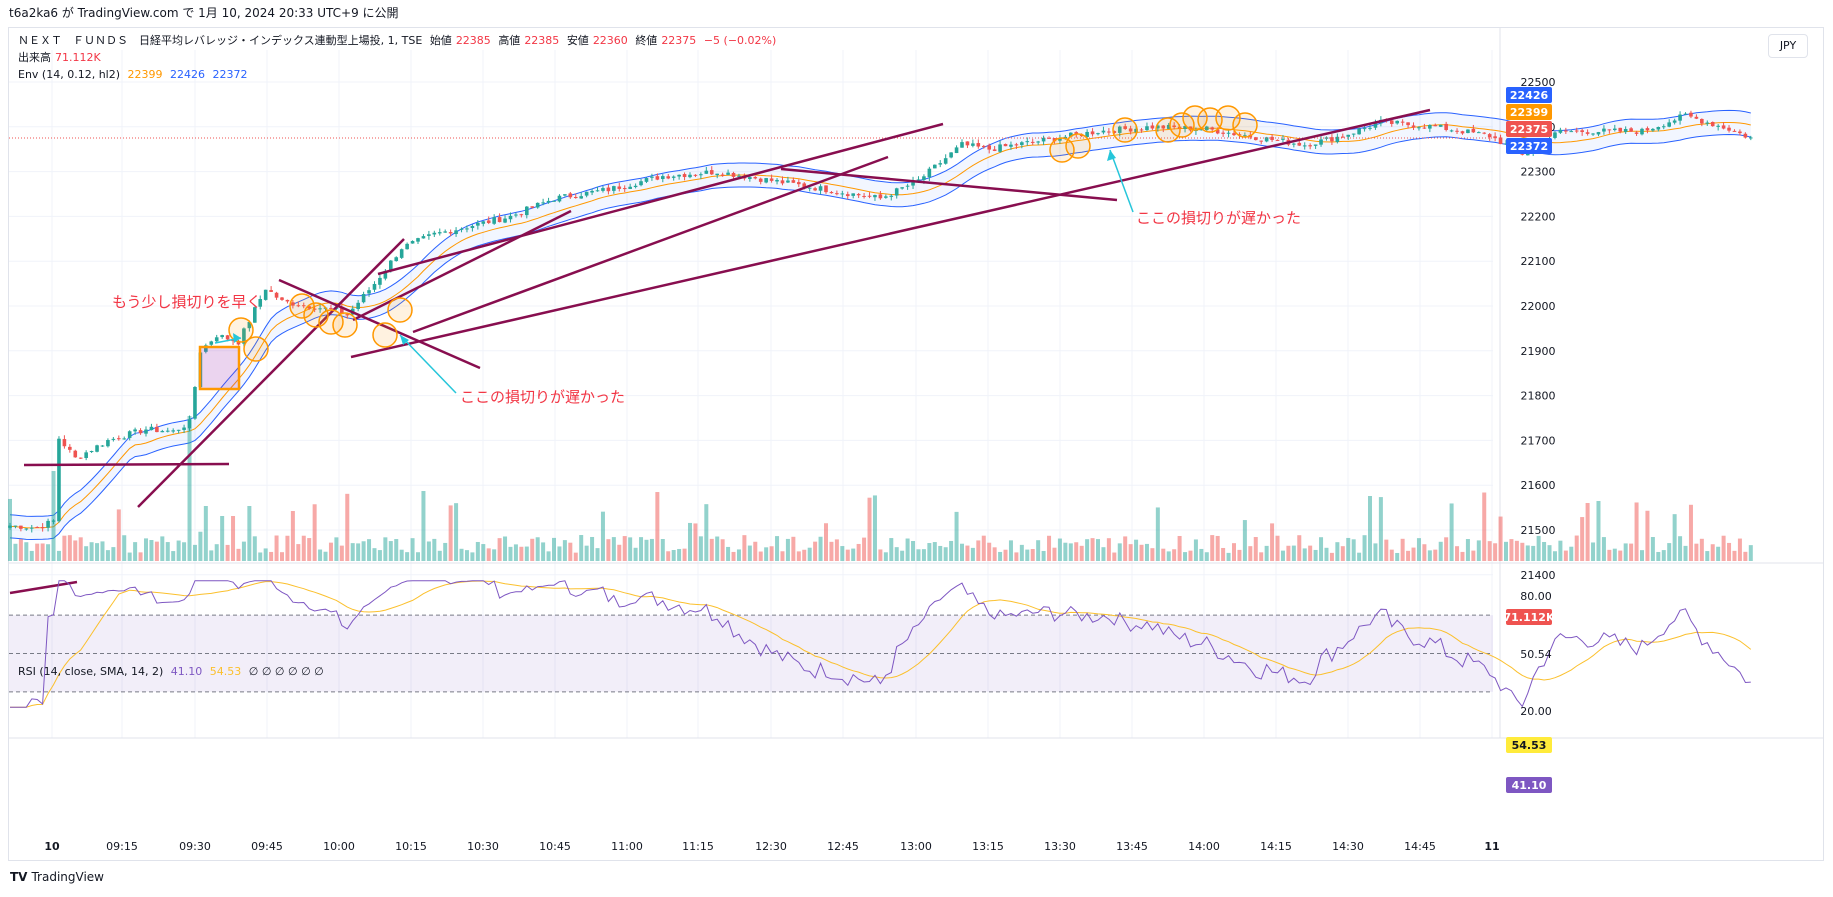  I want to click on rsi-line, so click(880, 644).